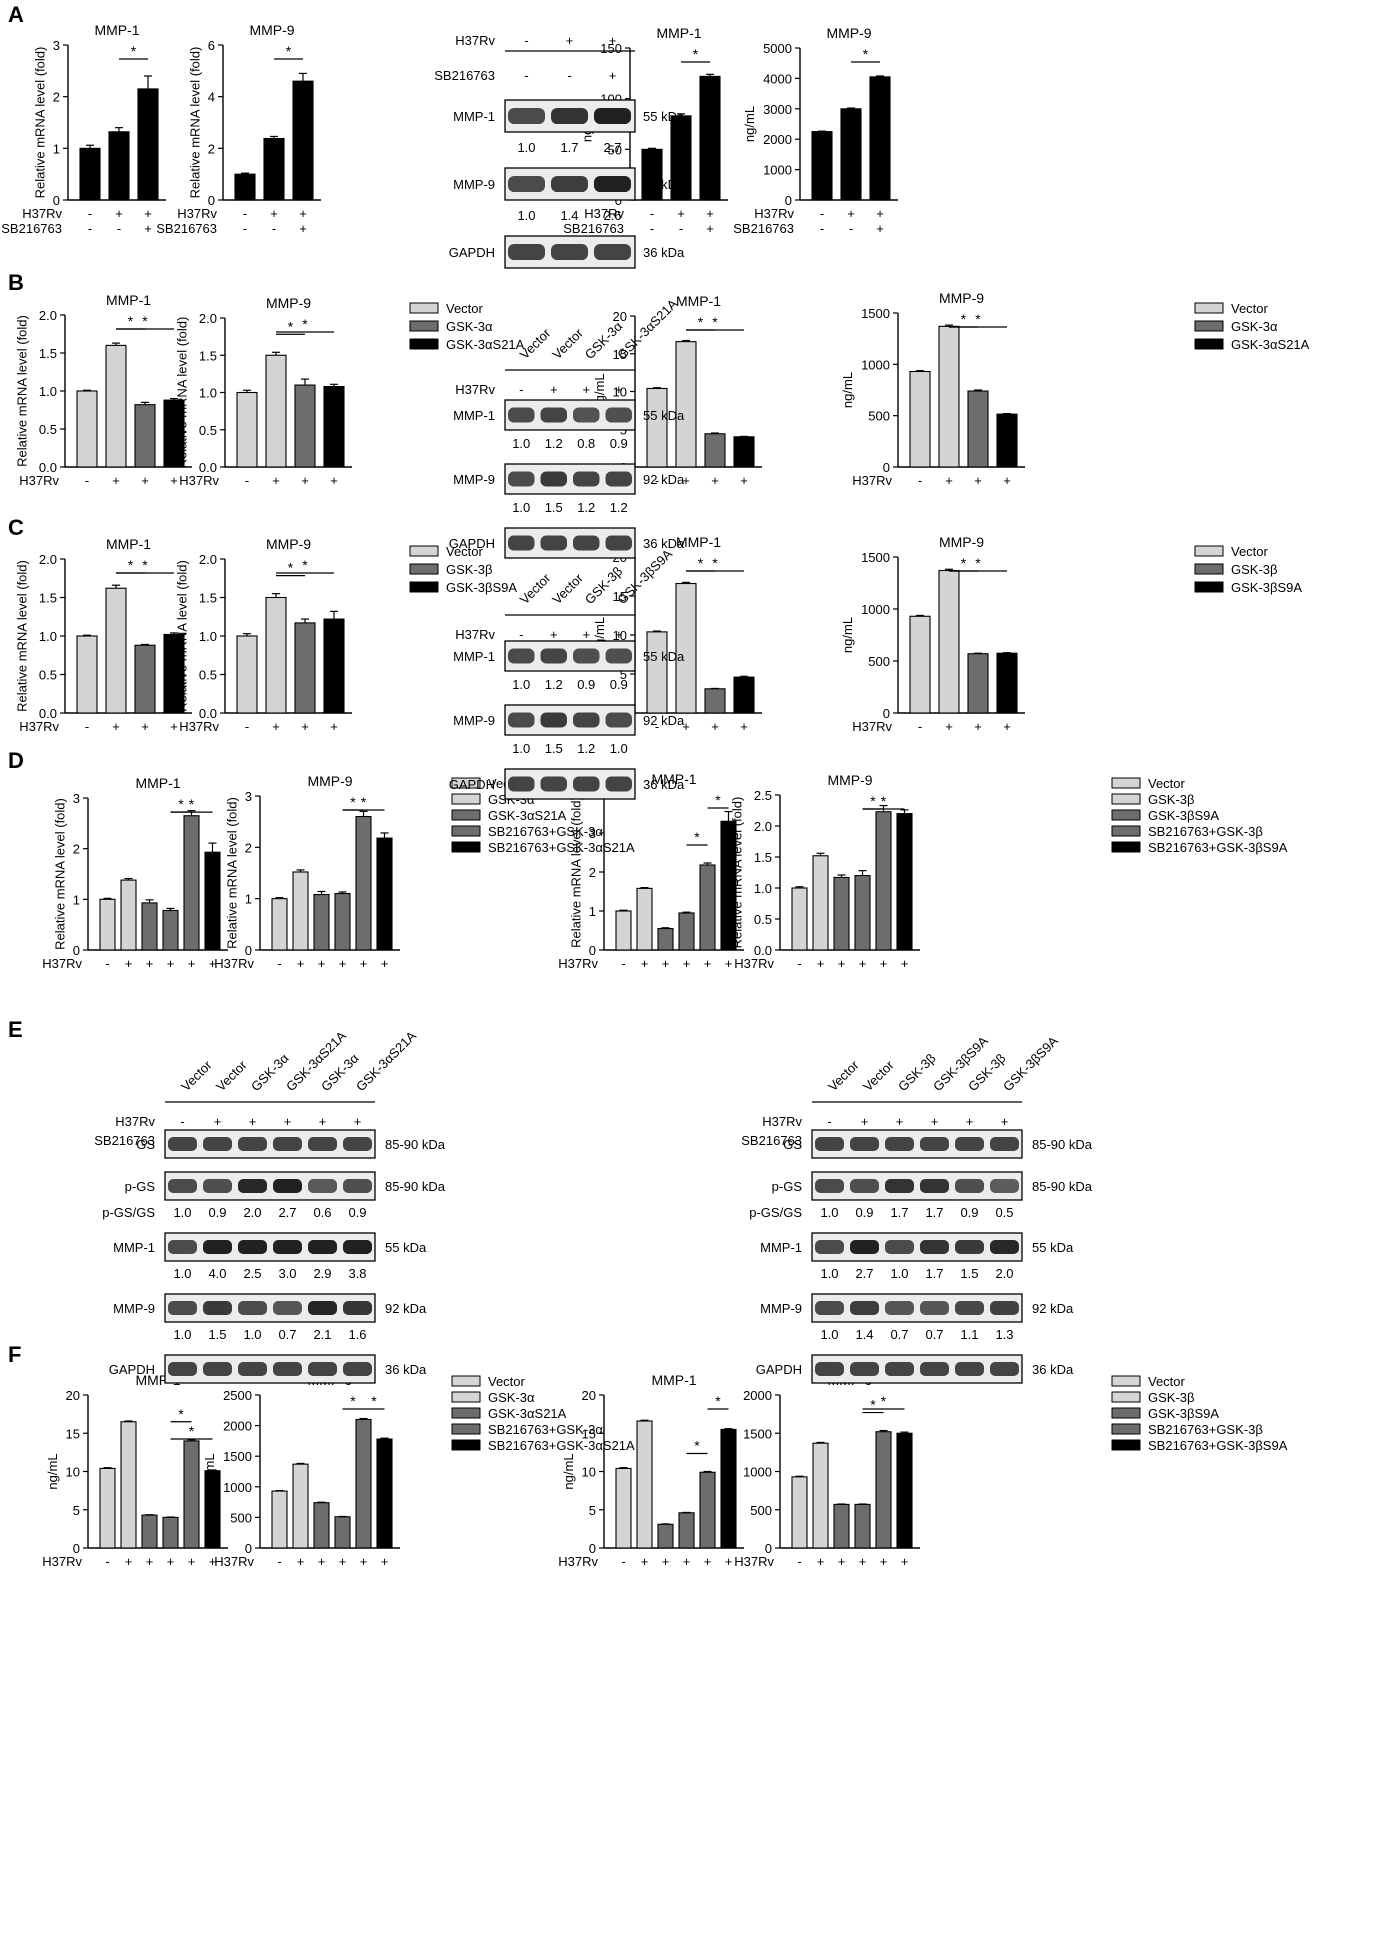 The image size is (1375, 1945). I want to click on chart-f1-bar, so click(170, 1532).